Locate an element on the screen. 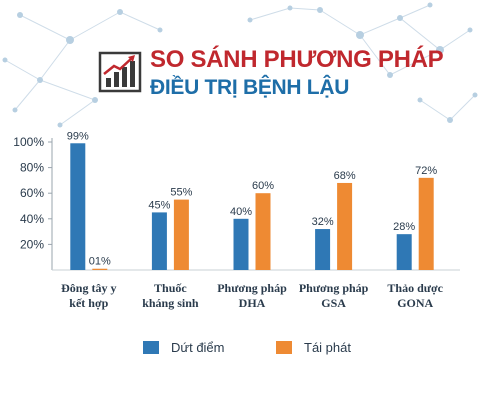 The image size is (480, 400). page-title: SO SÁNH PHƯƠNG PHÁP is located at coordinates (297, 59).